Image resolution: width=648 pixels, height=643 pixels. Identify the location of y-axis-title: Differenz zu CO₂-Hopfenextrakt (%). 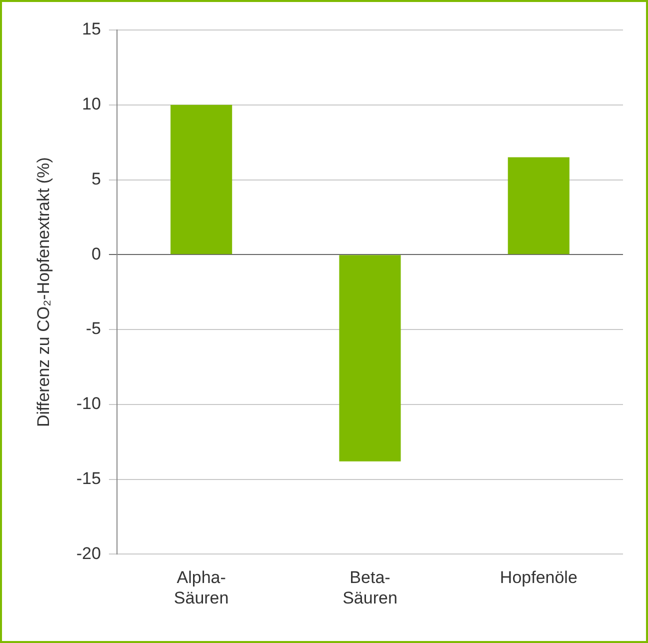
(43, 292).